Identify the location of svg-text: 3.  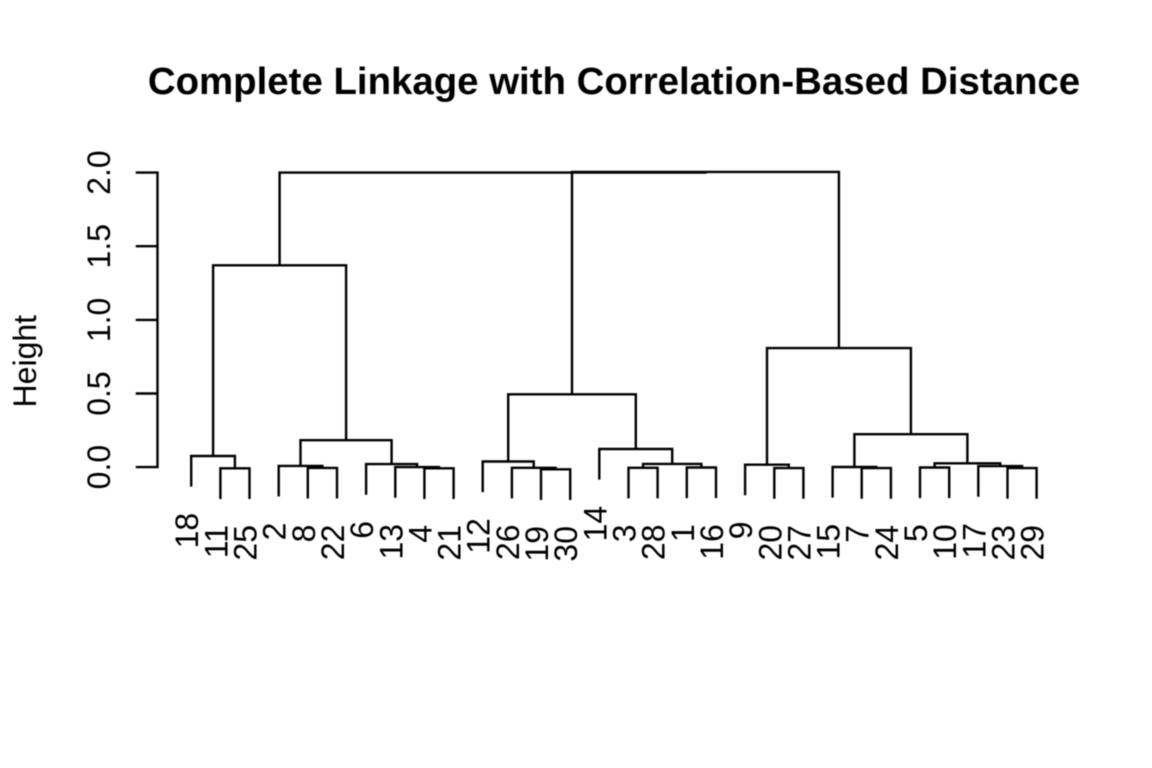
(625, 534).